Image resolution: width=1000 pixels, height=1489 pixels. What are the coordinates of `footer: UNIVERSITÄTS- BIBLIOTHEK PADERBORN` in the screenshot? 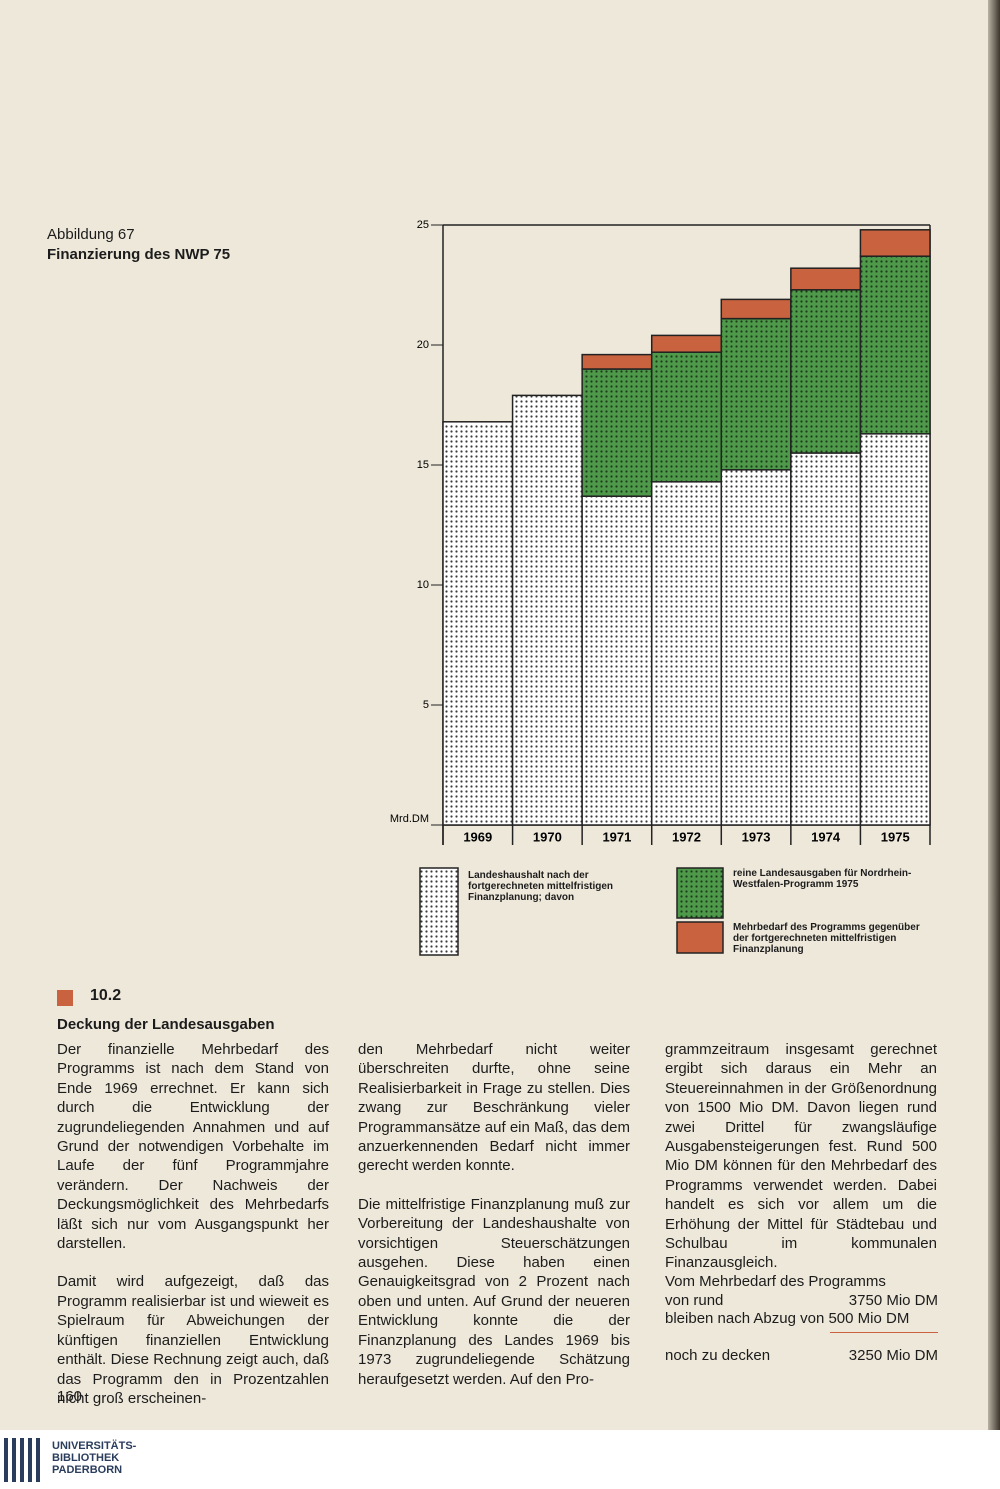 It's located at (500, 1459).